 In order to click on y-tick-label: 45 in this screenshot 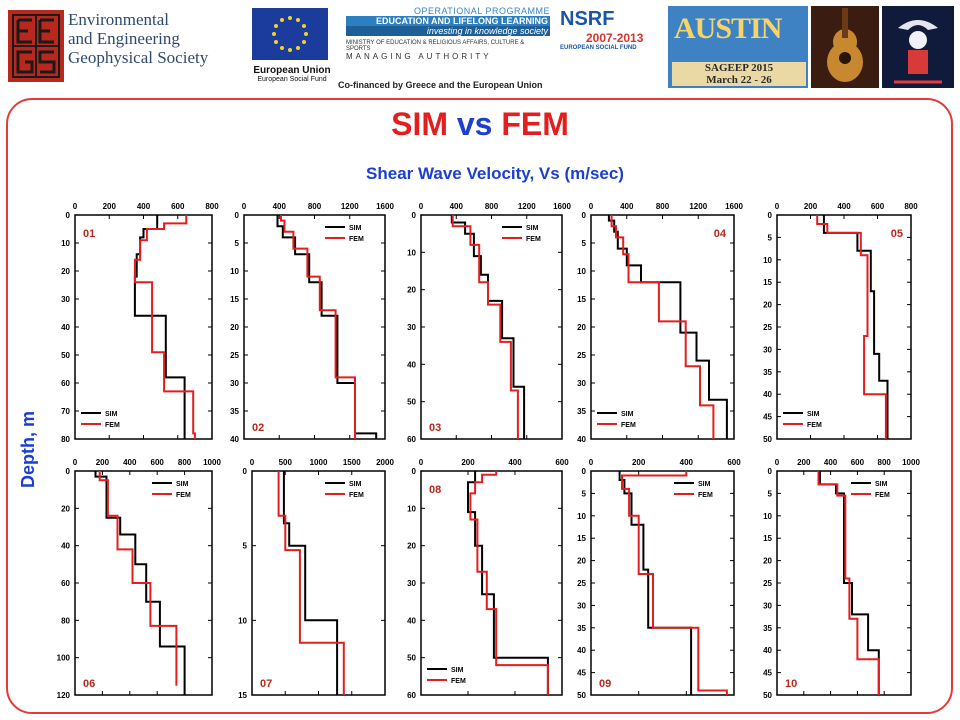, I will do `click(767, 673)`.